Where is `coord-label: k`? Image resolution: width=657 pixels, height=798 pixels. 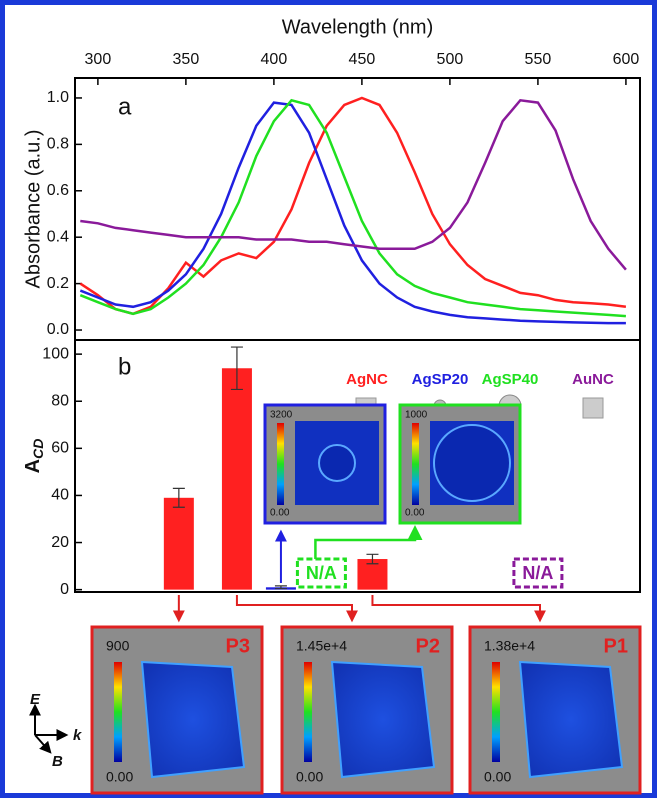
coord-label: k is located at coordinates (77, 735).